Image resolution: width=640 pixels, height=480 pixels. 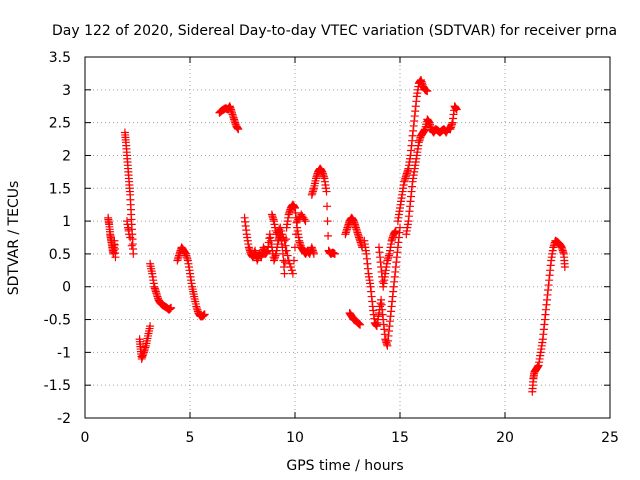 I want to click on x-tick-label: 5, so click(x=190, y=438).